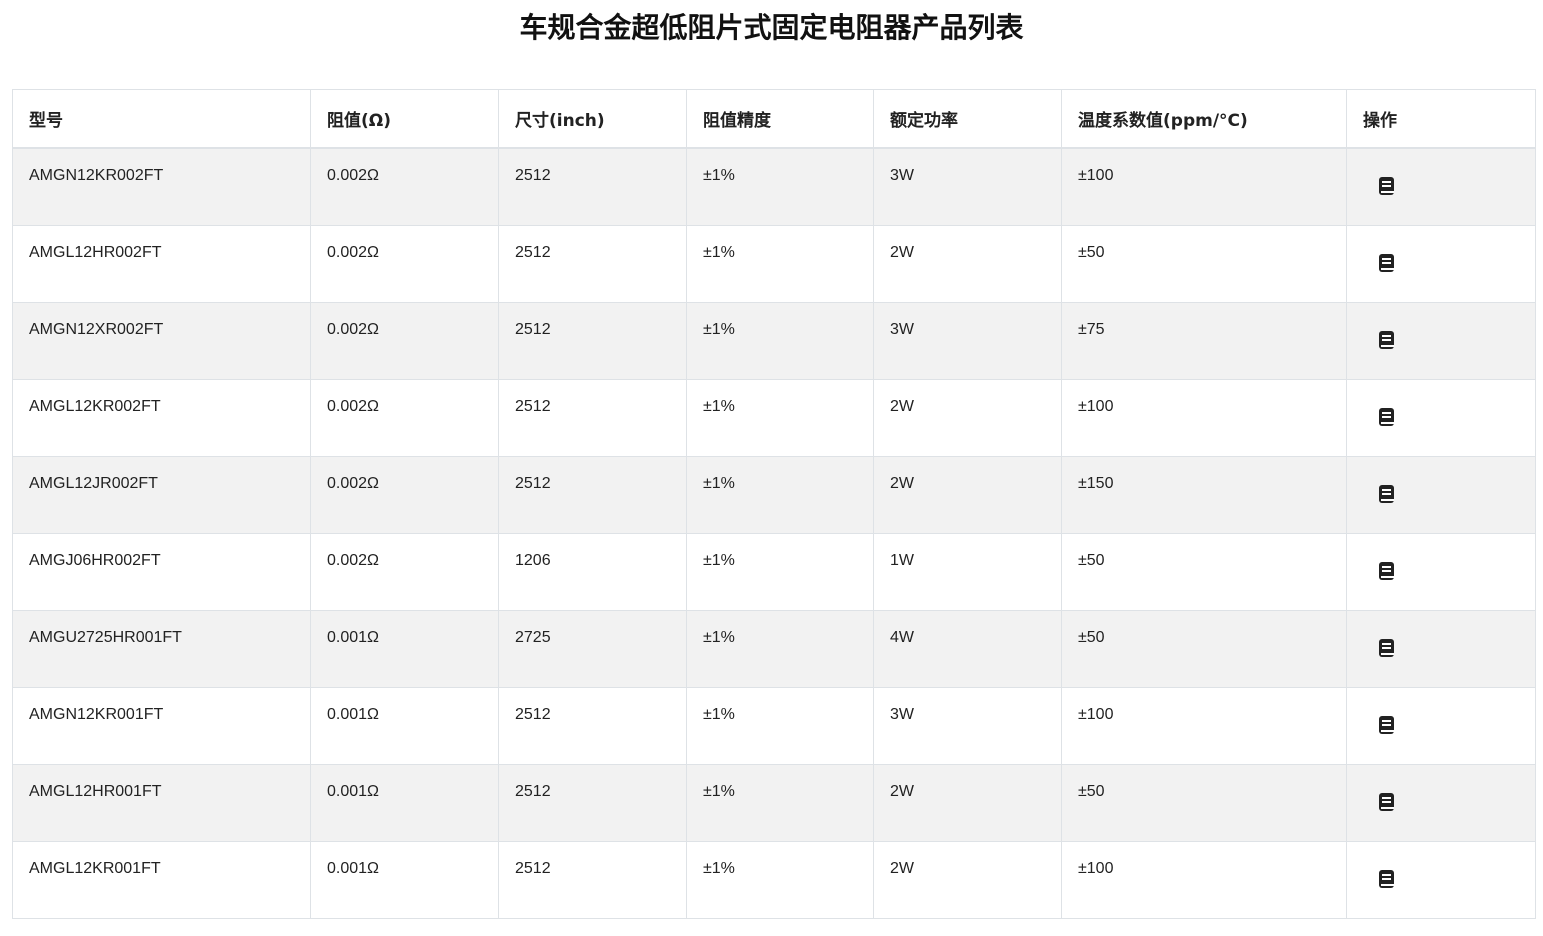 The height and width of the screenshot is (936, 1543). Describe the element at coordinates (1204, 340) in the screenshot. I see `cell-tcr: ±75` at that location.